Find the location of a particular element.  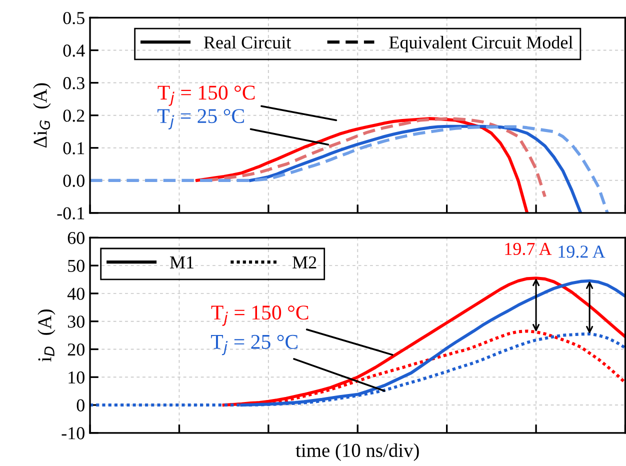

y-tick-label: 0.0 is located at coordinates (73, 180).